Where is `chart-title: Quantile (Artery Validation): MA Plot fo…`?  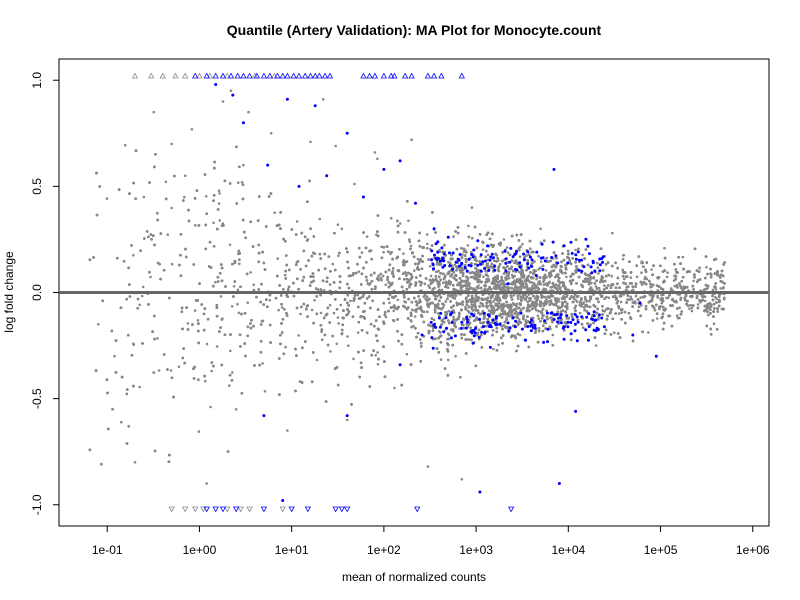 chart-title: Quantile (Artery Validation): MA Plot fo… is located at coordinates (414, 30).